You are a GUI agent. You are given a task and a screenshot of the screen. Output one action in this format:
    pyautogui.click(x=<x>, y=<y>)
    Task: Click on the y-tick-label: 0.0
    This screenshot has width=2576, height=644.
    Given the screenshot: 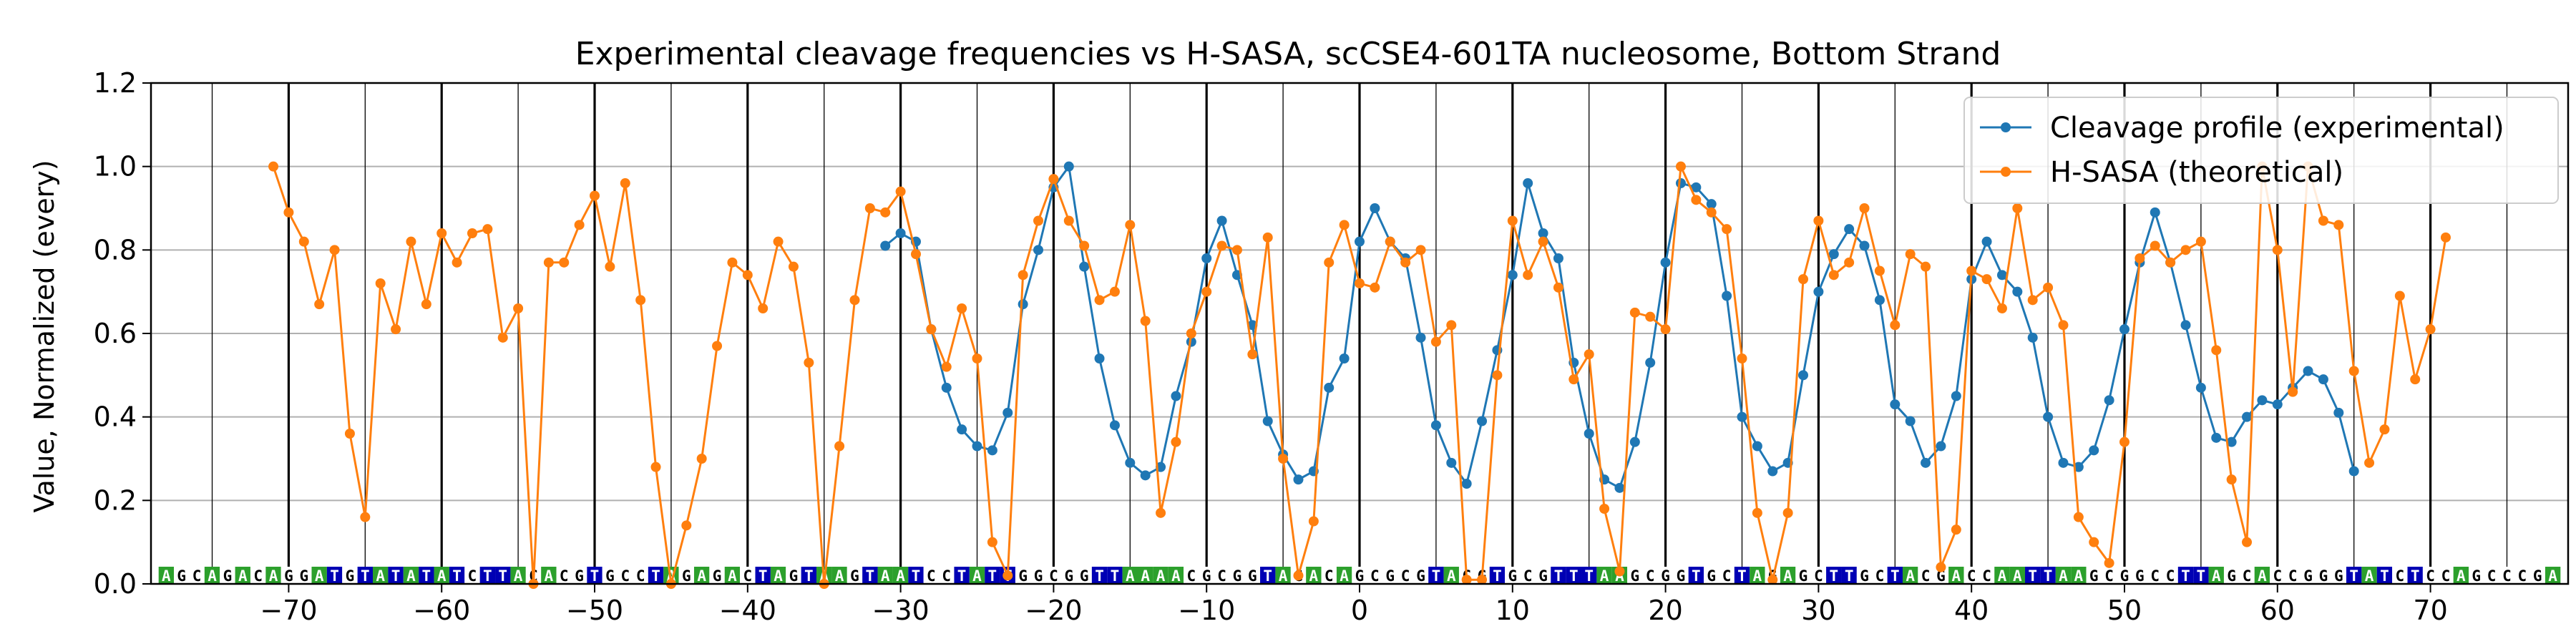 What is the action you would take?
    pyautogui.click(x=115, y=584)
    